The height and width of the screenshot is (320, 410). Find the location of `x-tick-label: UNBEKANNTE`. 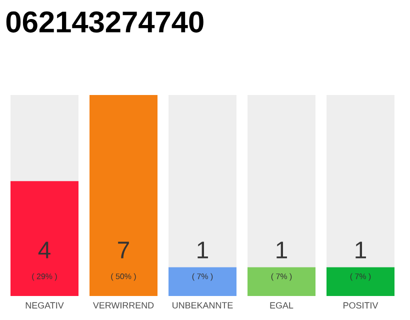

x-tick-label: UNBEKANNTE is located at coordinates (202, 305).